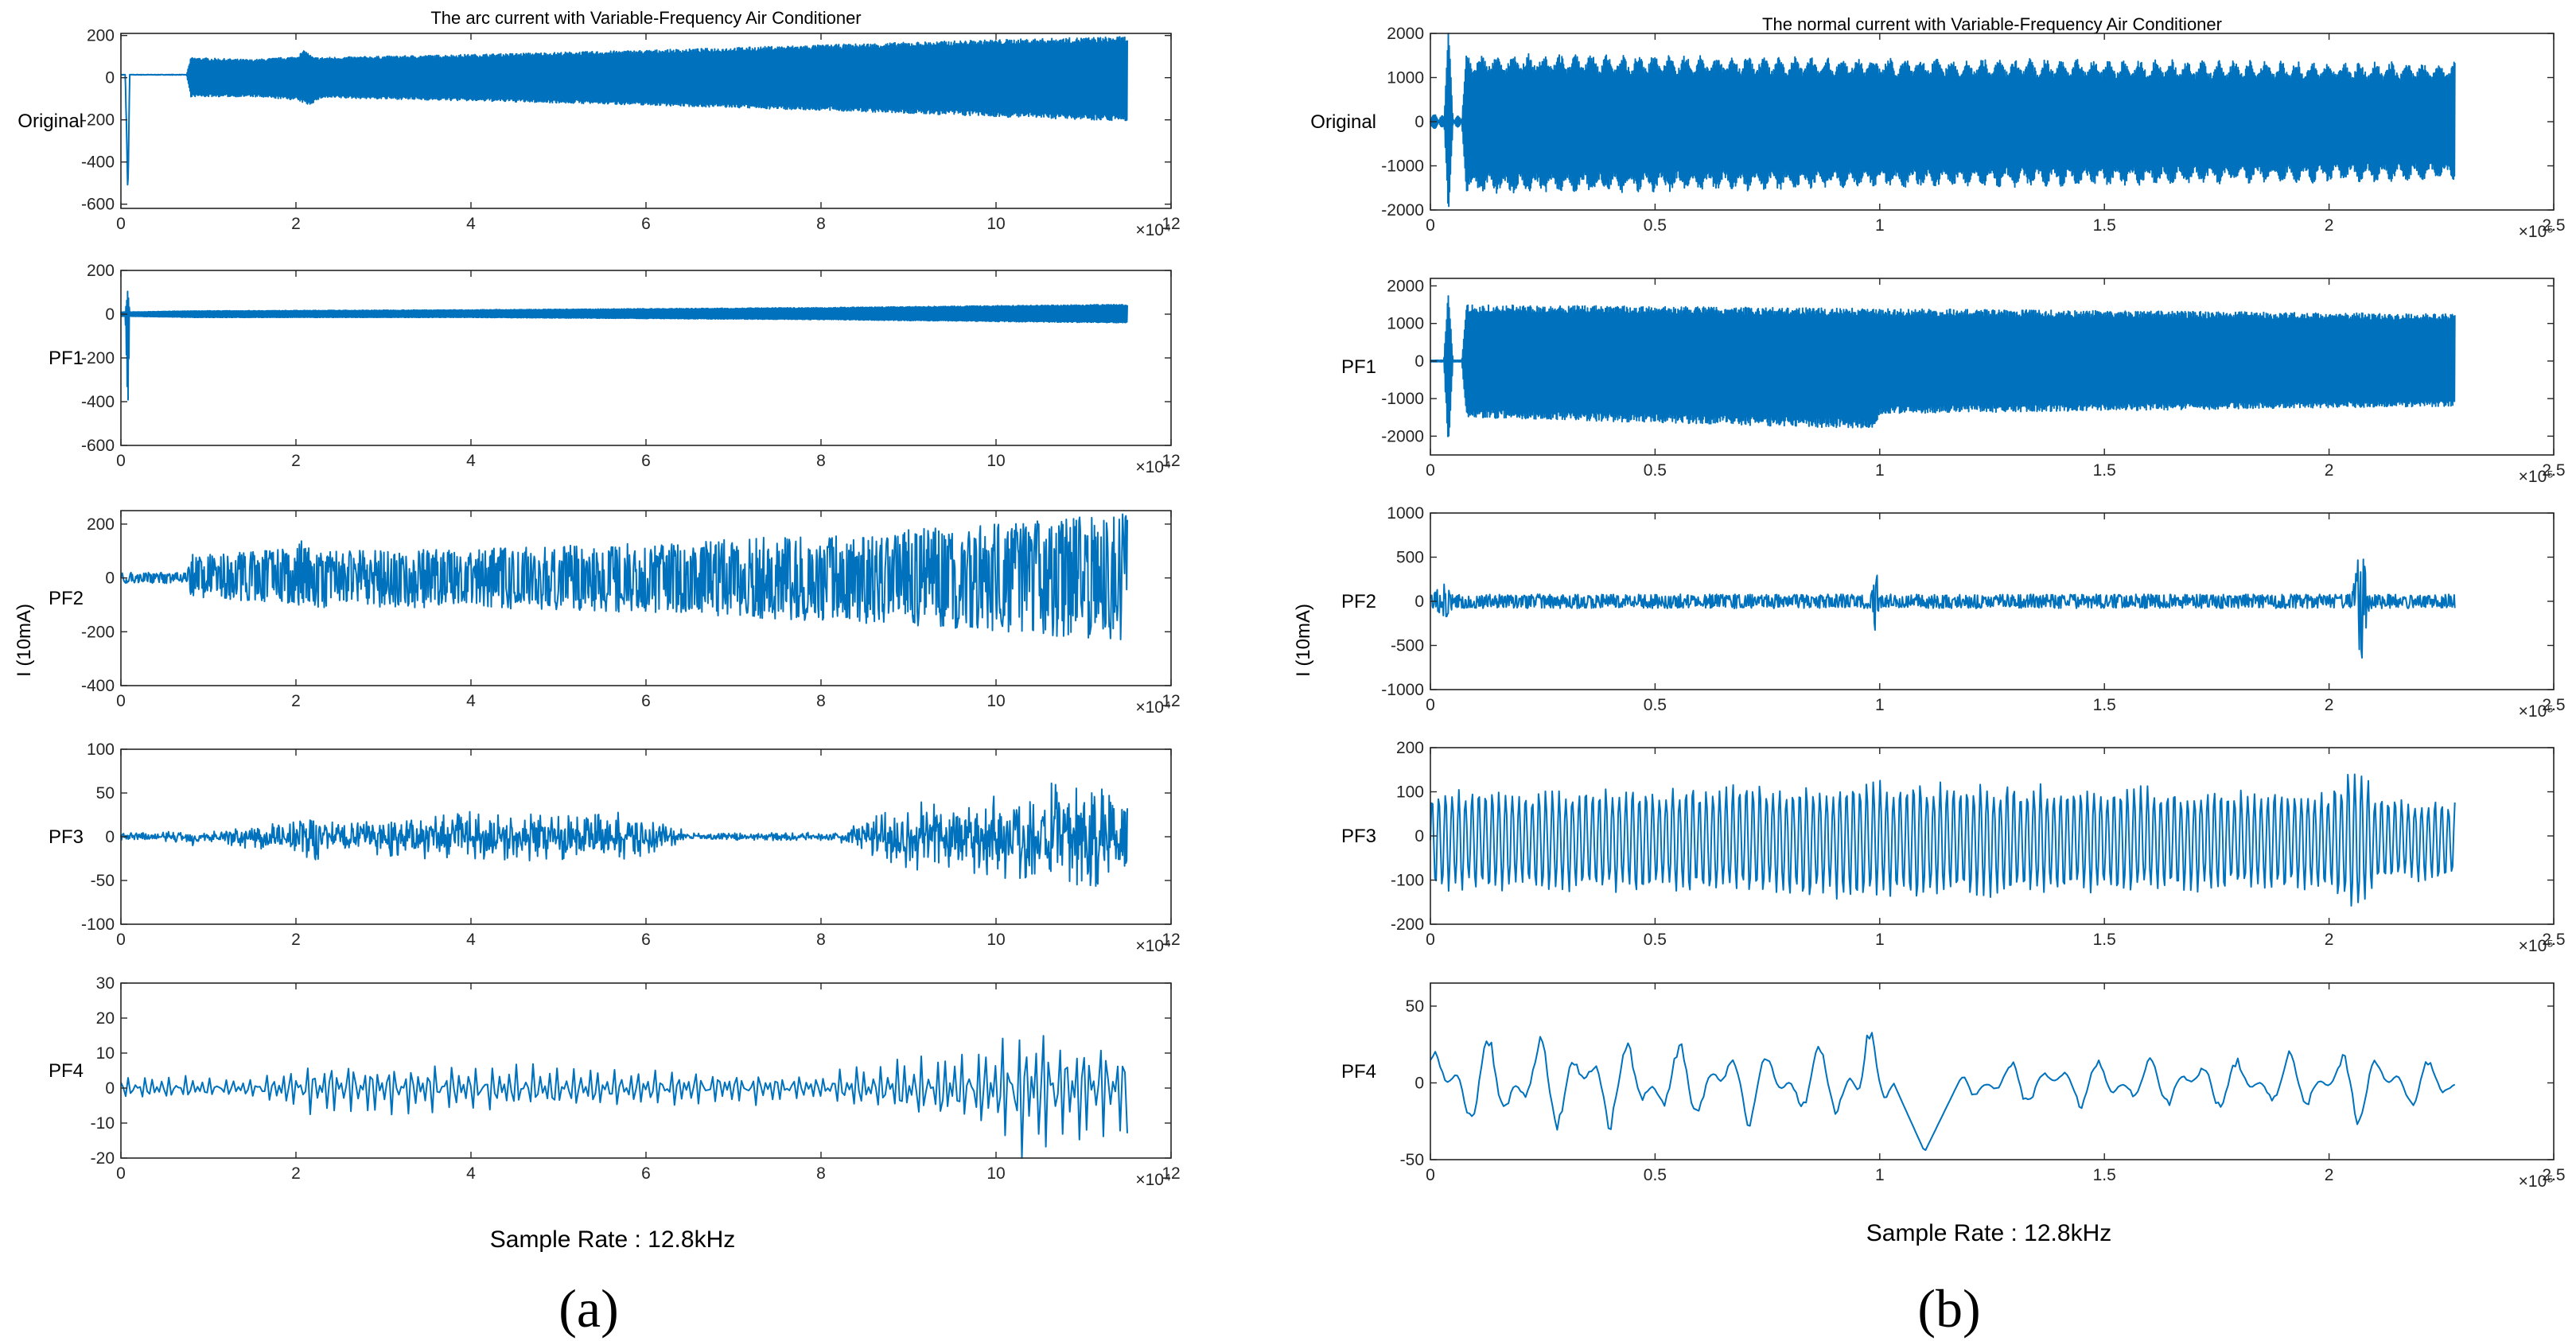 The image size is (2576, 1341). What do you see at coordinates (1408, 646) in the screenshot?
I see `y-tick-label: -500` at bounding box center [1408, 646].